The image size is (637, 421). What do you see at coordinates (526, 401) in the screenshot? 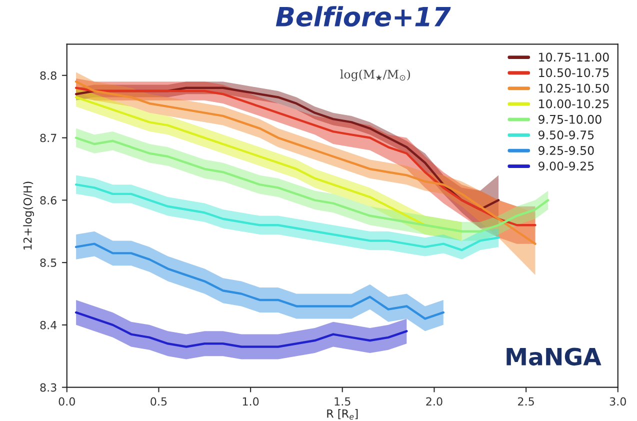
I see `x-tick-label: 2.5` at bounding box center [526, 401].